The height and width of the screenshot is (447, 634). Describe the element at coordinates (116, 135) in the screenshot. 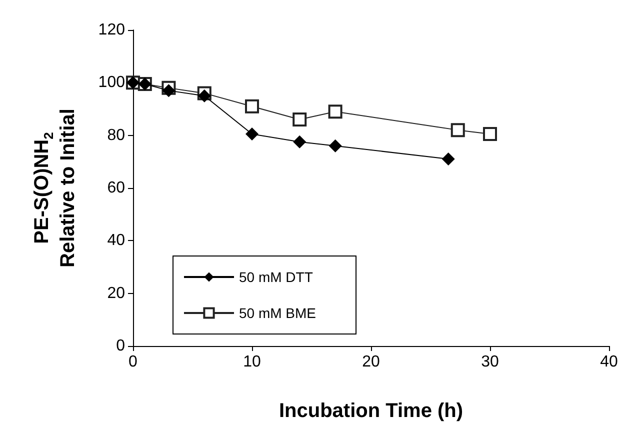

I see `y-tick-label: 80` at that location.